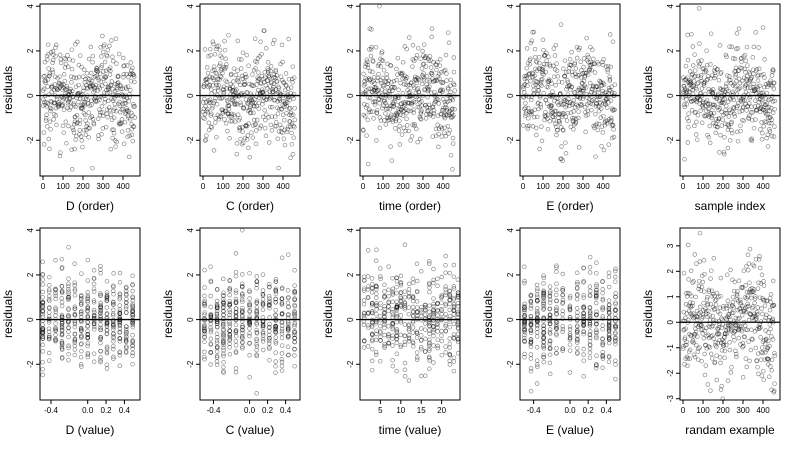  What do you see at coordinates (168, 314) in the screenshot?
I see `y-axis-label: residuals` at bounding box center [168, 314].